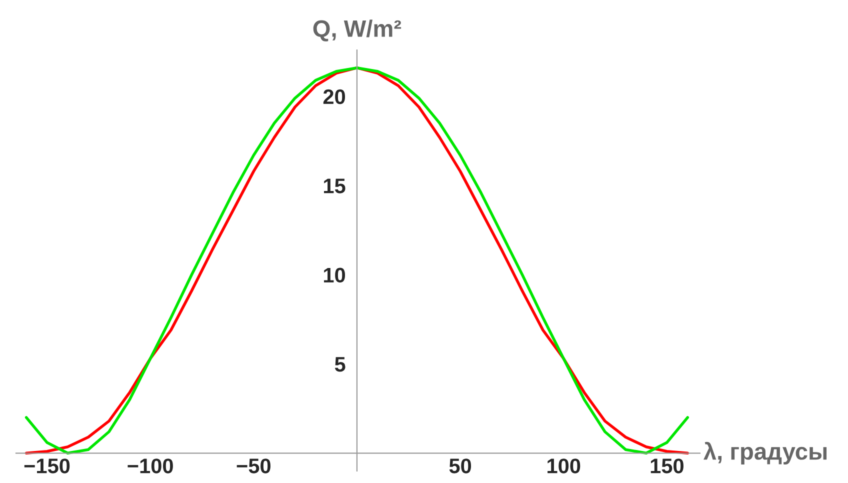  I want to click on x-tick-label: −100, so click(150, 466).